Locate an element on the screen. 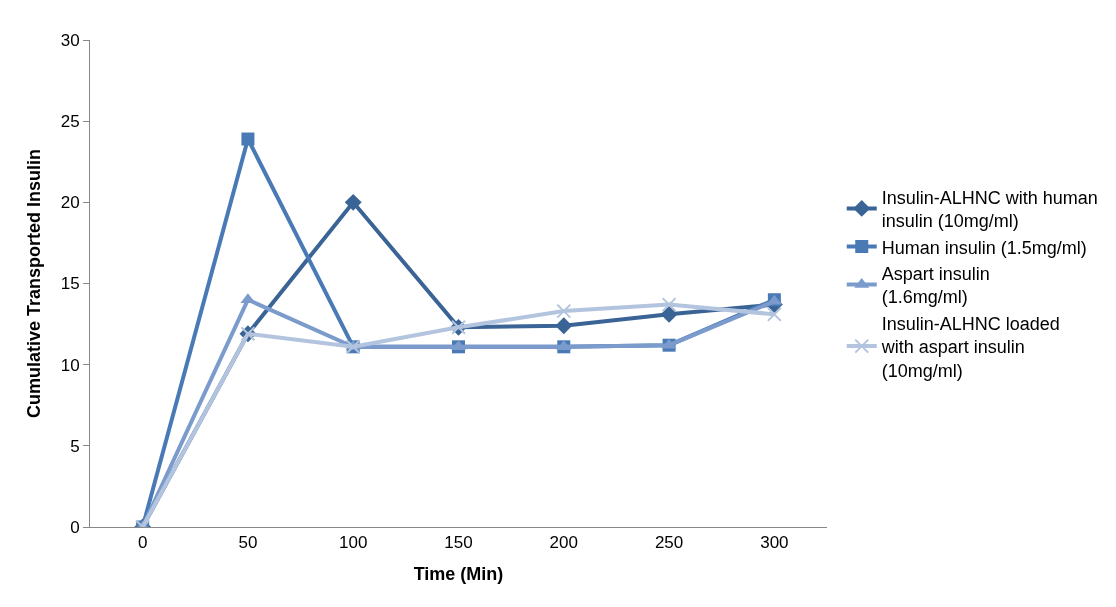 The width and height of the screenshot is (1116, 607). x-tick-label: 100 is located at coordinates (353, 543).